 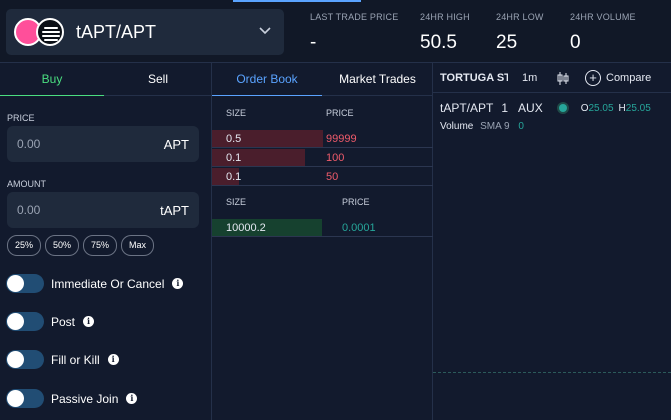 I want to click on compare-button: + Compare, so click(x=618, y=78).